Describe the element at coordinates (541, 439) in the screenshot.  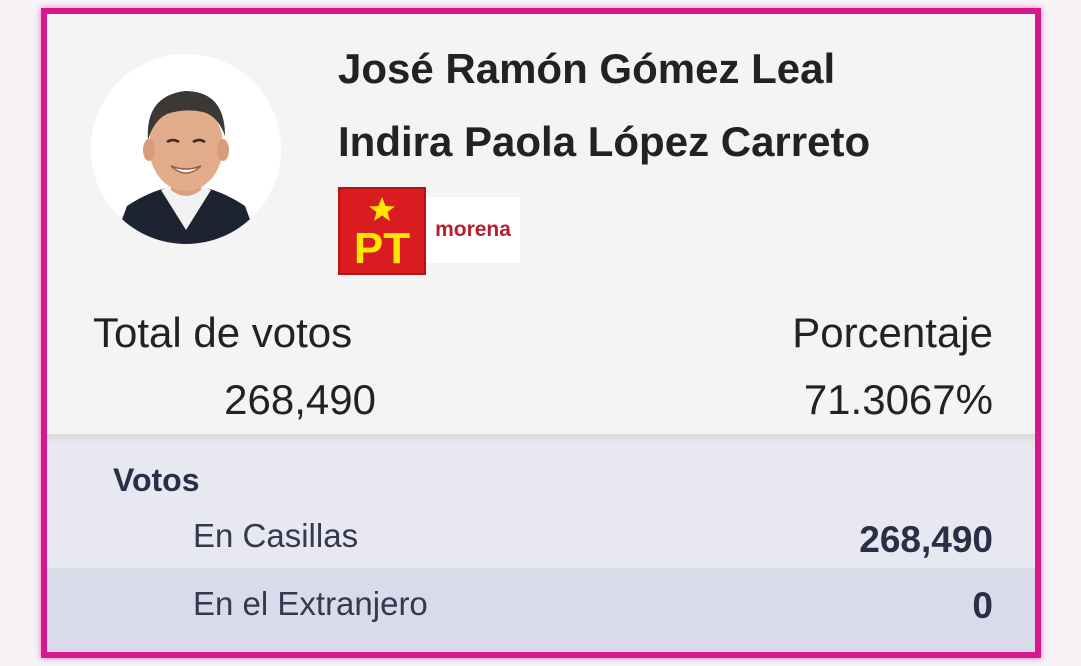
I see `section-divider-shadow` at that location.